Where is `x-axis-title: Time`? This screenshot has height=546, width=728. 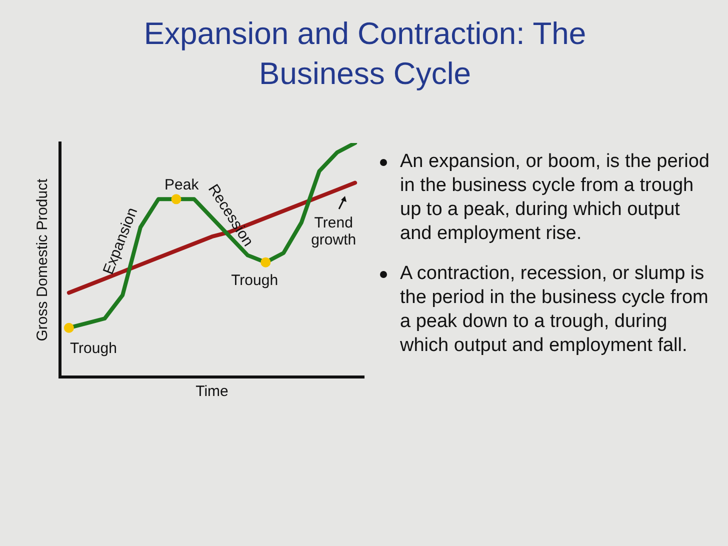
x-axis-title: Time is located at coordinates (212, 391).